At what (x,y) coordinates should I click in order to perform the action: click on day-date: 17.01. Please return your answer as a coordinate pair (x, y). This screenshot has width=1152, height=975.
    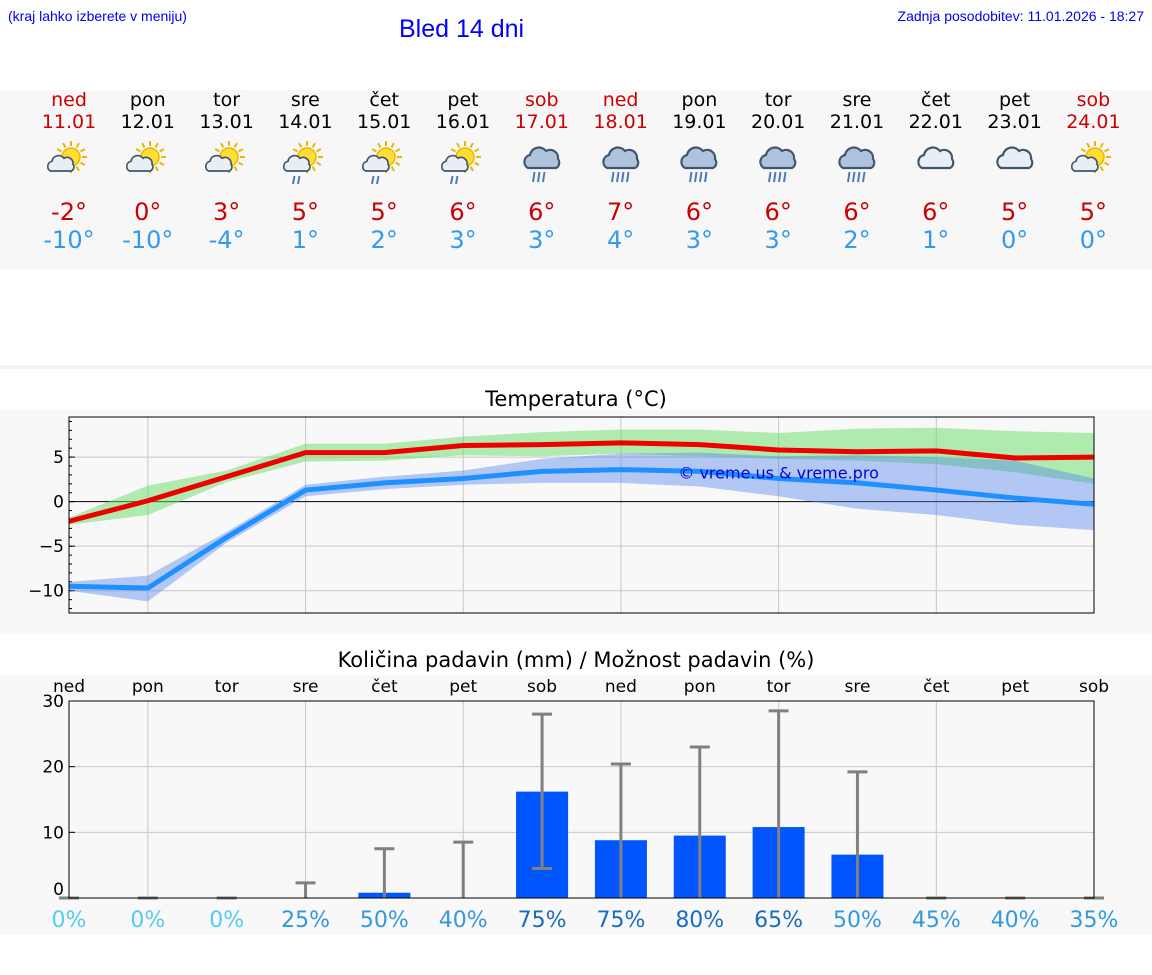
    Looking at the image, I should click on (541, 122).